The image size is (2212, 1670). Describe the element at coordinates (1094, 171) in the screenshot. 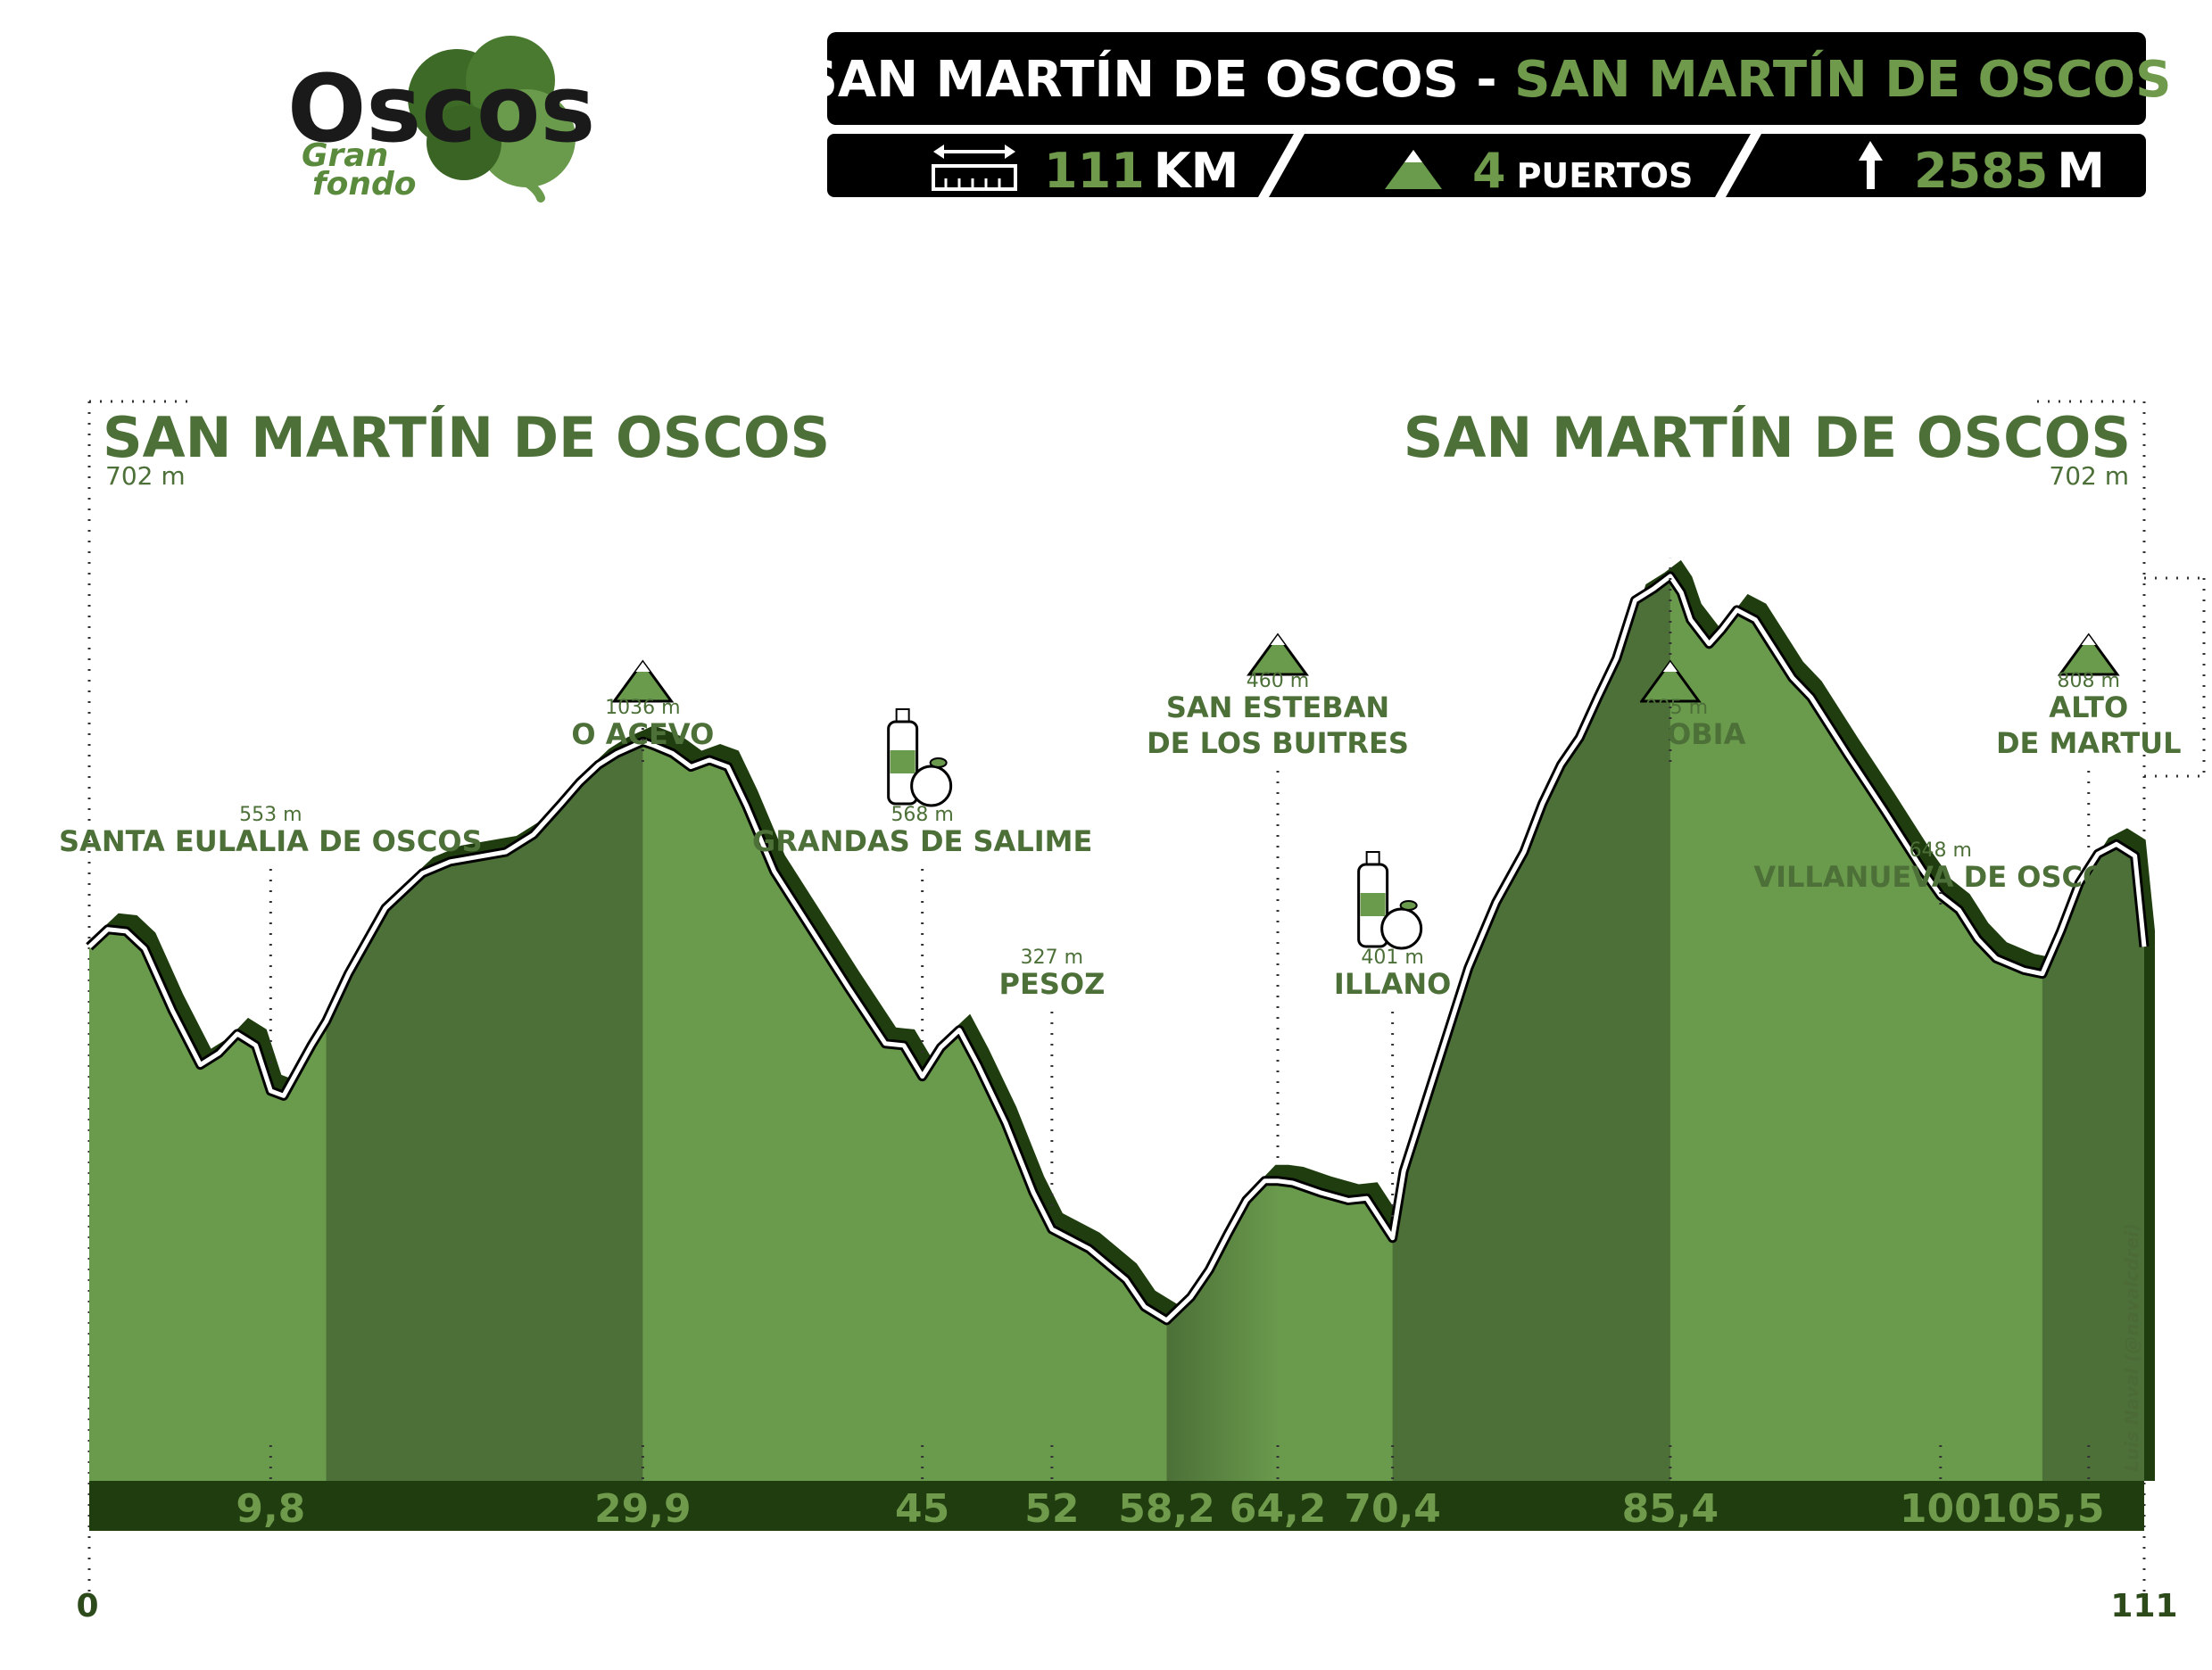

I see `distance-value: 111` at that location.